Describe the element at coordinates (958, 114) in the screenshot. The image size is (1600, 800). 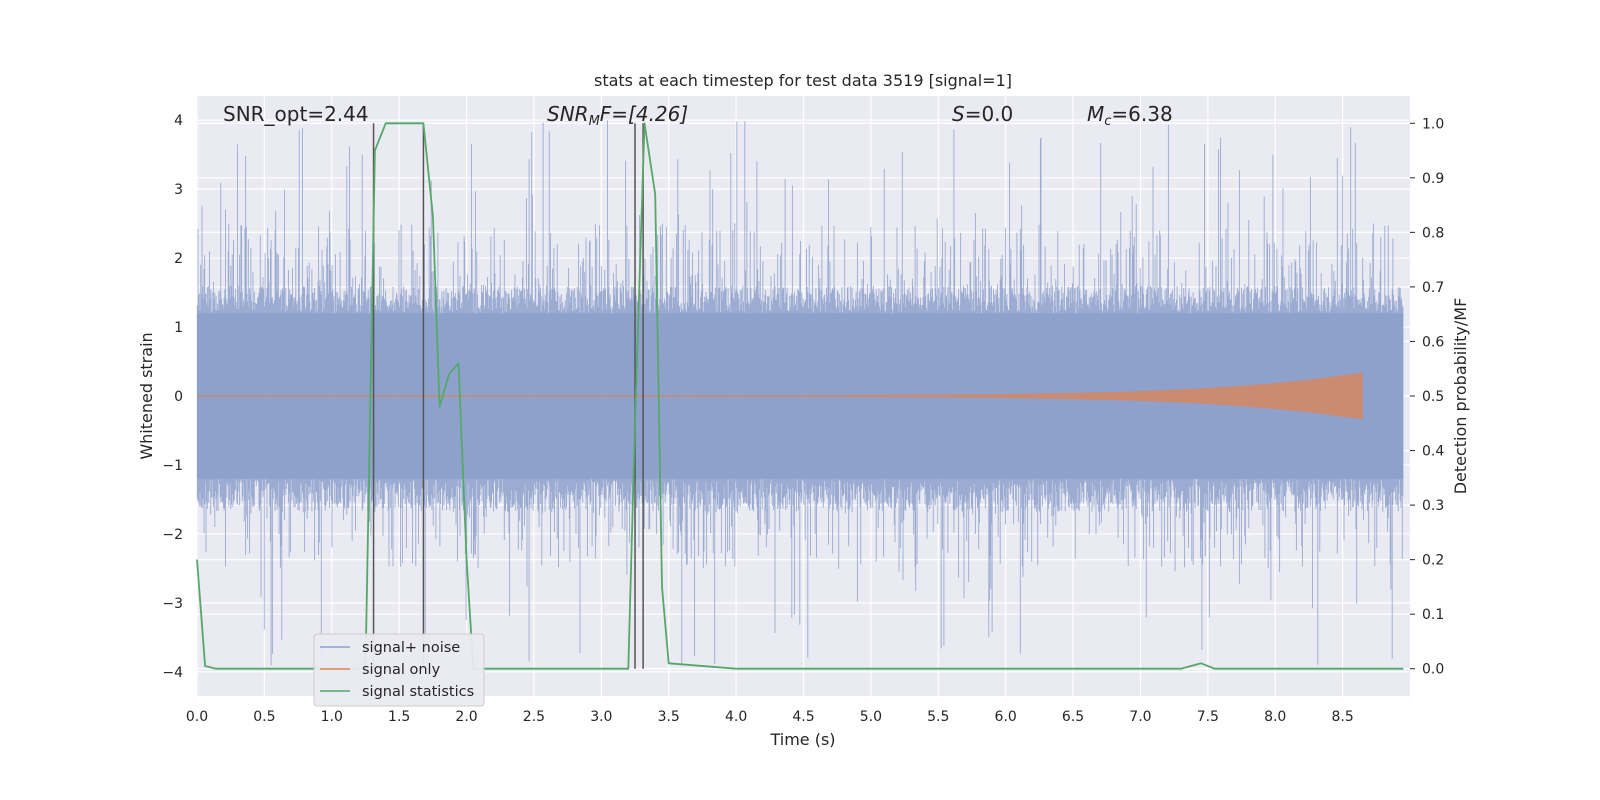
I see `s-main: S` at that location.